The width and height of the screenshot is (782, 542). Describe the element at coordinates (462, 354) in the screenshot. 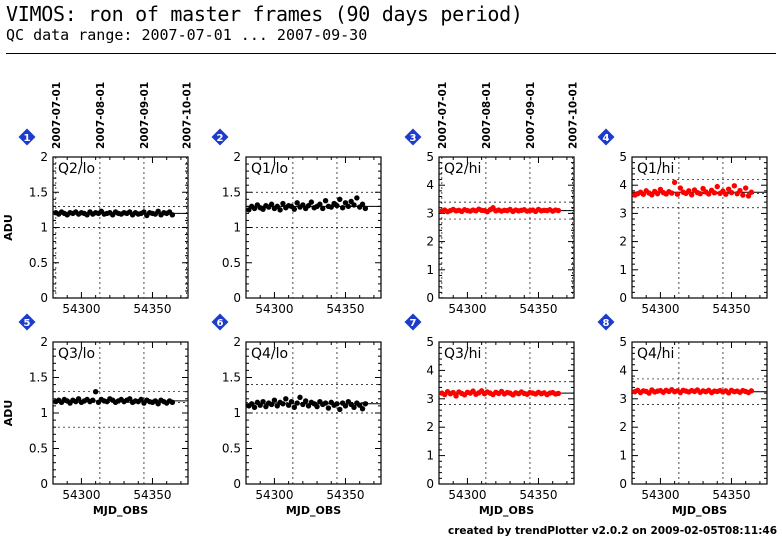

I see `panel-label: Q3/hi` at that location.